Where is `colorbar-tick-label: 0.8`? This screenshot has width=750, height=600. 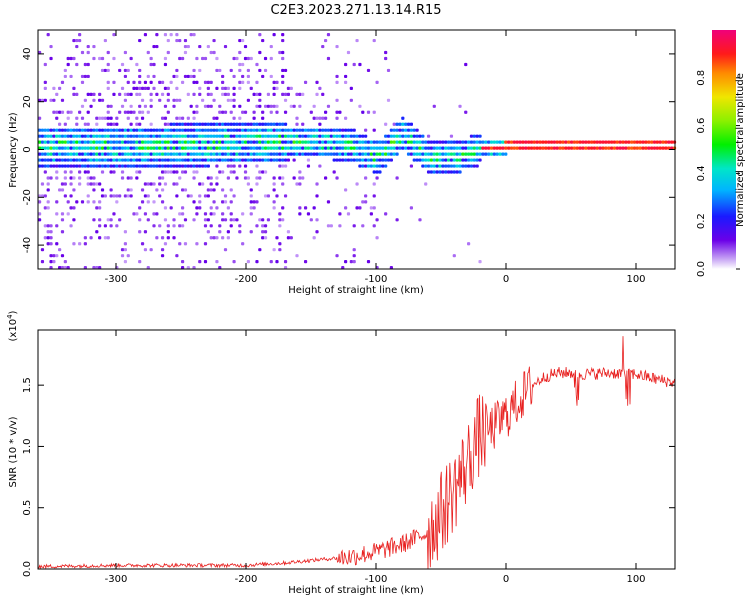 colorbar-tick-label: 0.8 is located at coordinates (701, 78).